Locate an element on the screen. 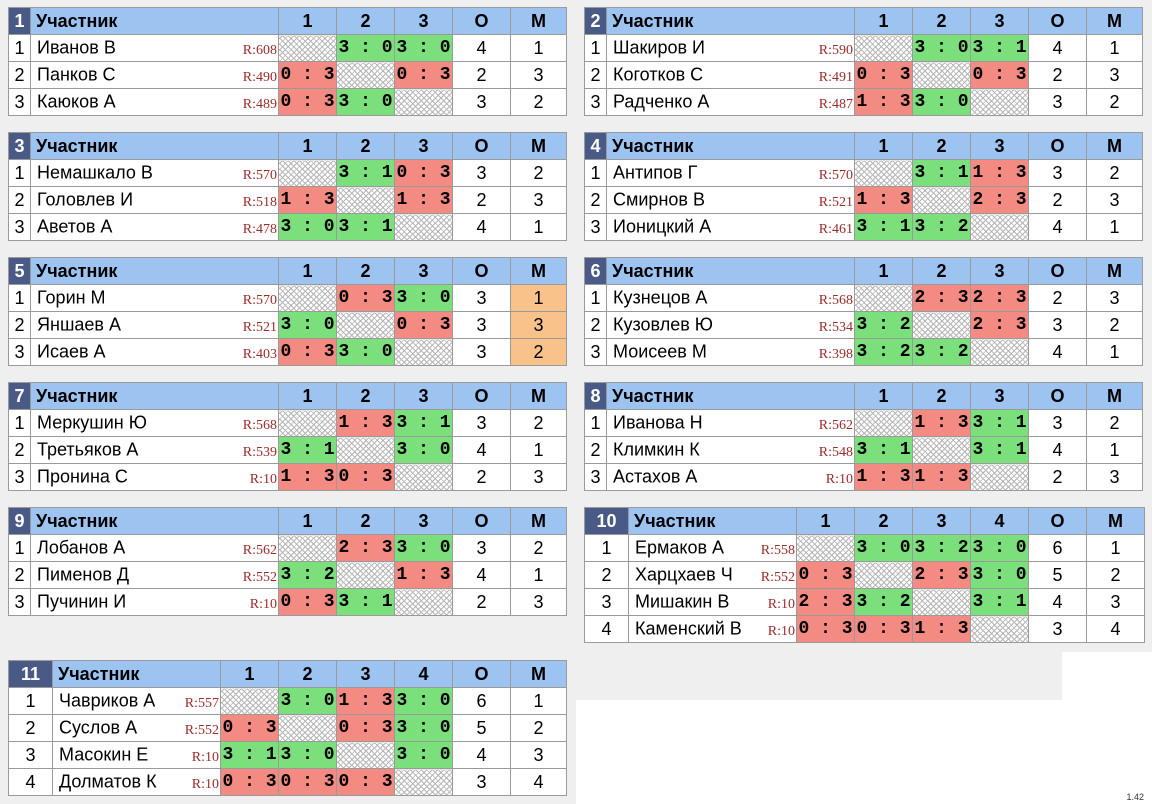 The width and height of the screenshot is (1152, 804). points-value: 3 is located at coordinates (481, 325).